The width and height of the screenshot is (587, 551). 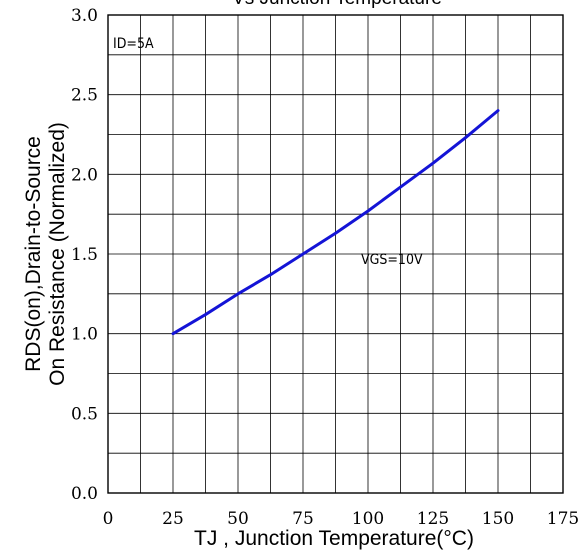 I want to click on y-tick-labels: 0.0 0.5 1.0 1.5 2.0 2.5 3.0, so click(x=84, y=255).